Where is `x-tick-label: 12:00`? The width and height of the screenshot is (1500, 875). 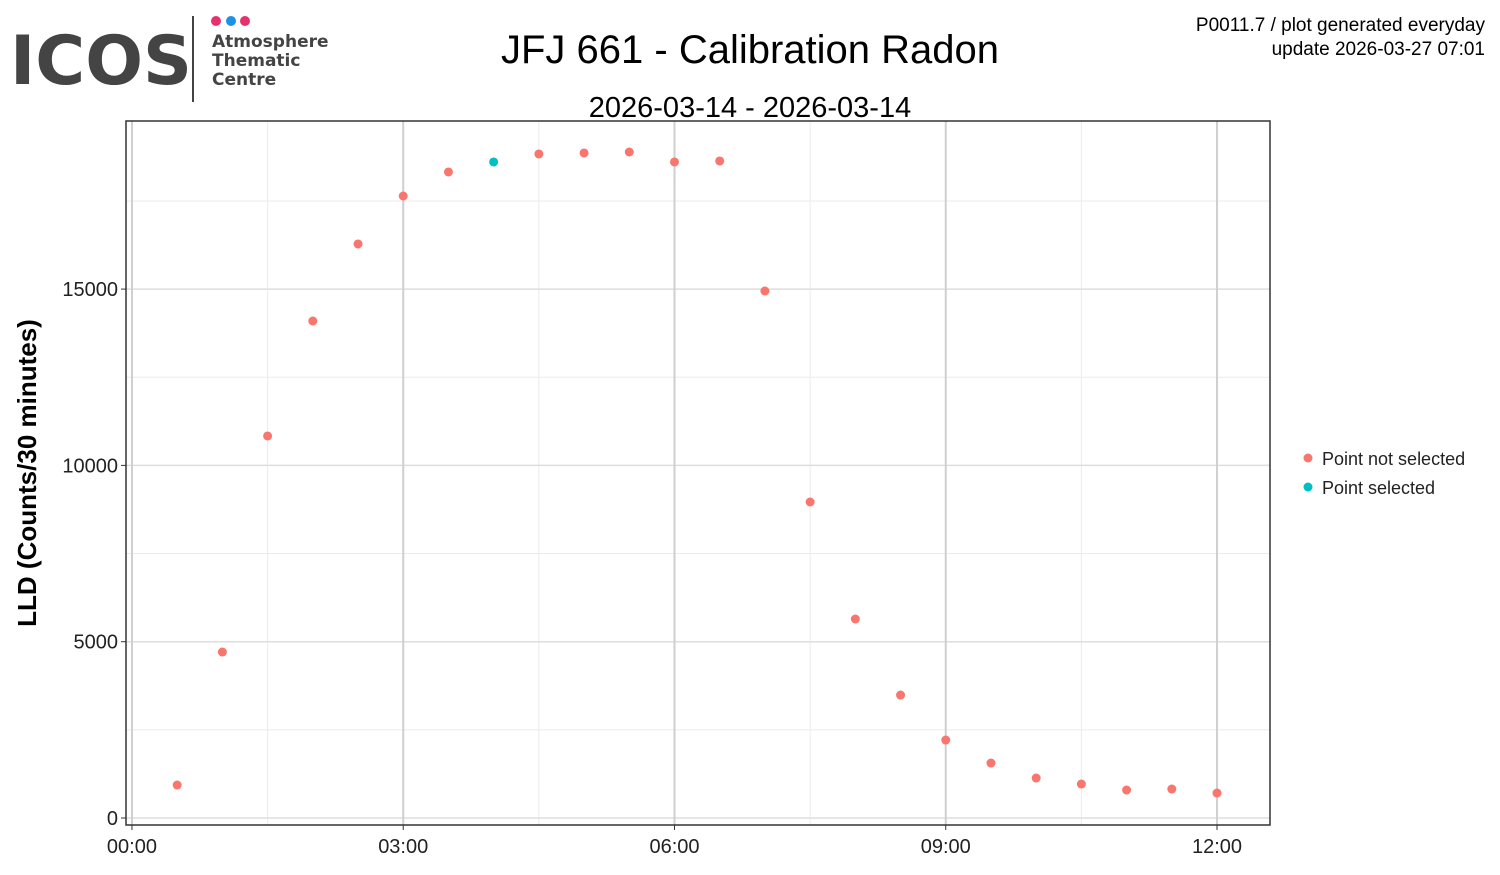
x-tick-label: 12:00 is located at coordinates (1217, 847).